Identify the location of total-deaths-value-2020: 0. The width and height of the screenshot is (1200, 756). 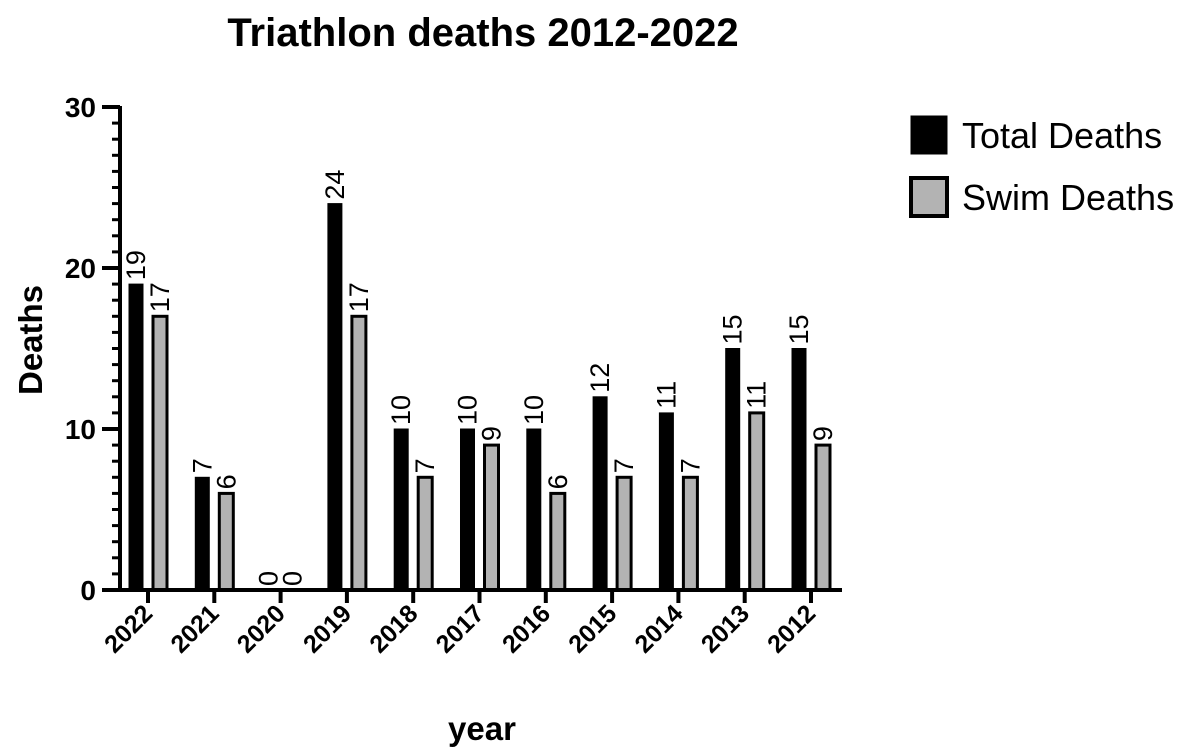
(269, 578).